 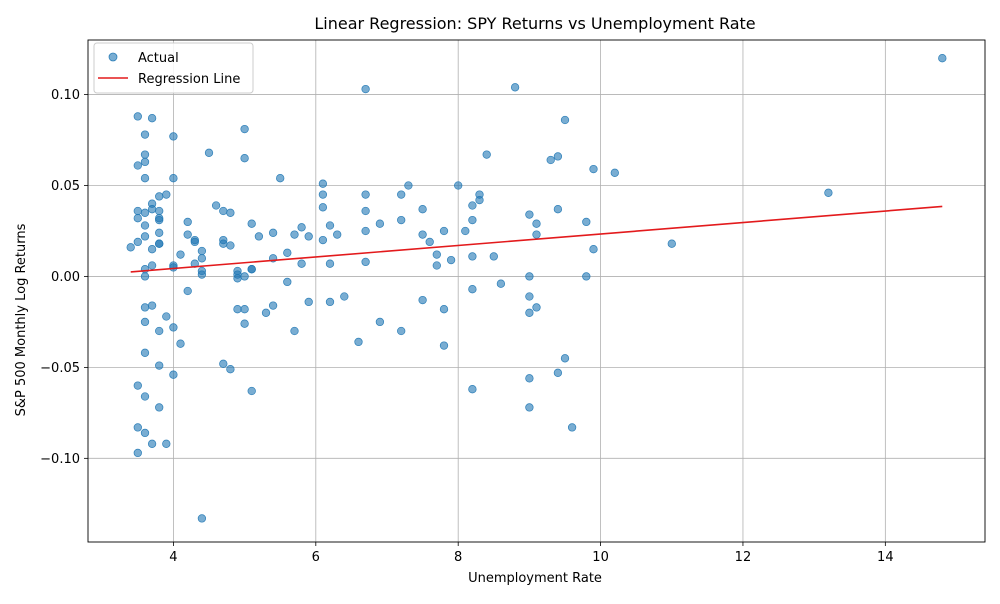 I want to click on x-tick-label: 4, so click(x=173, y=557).